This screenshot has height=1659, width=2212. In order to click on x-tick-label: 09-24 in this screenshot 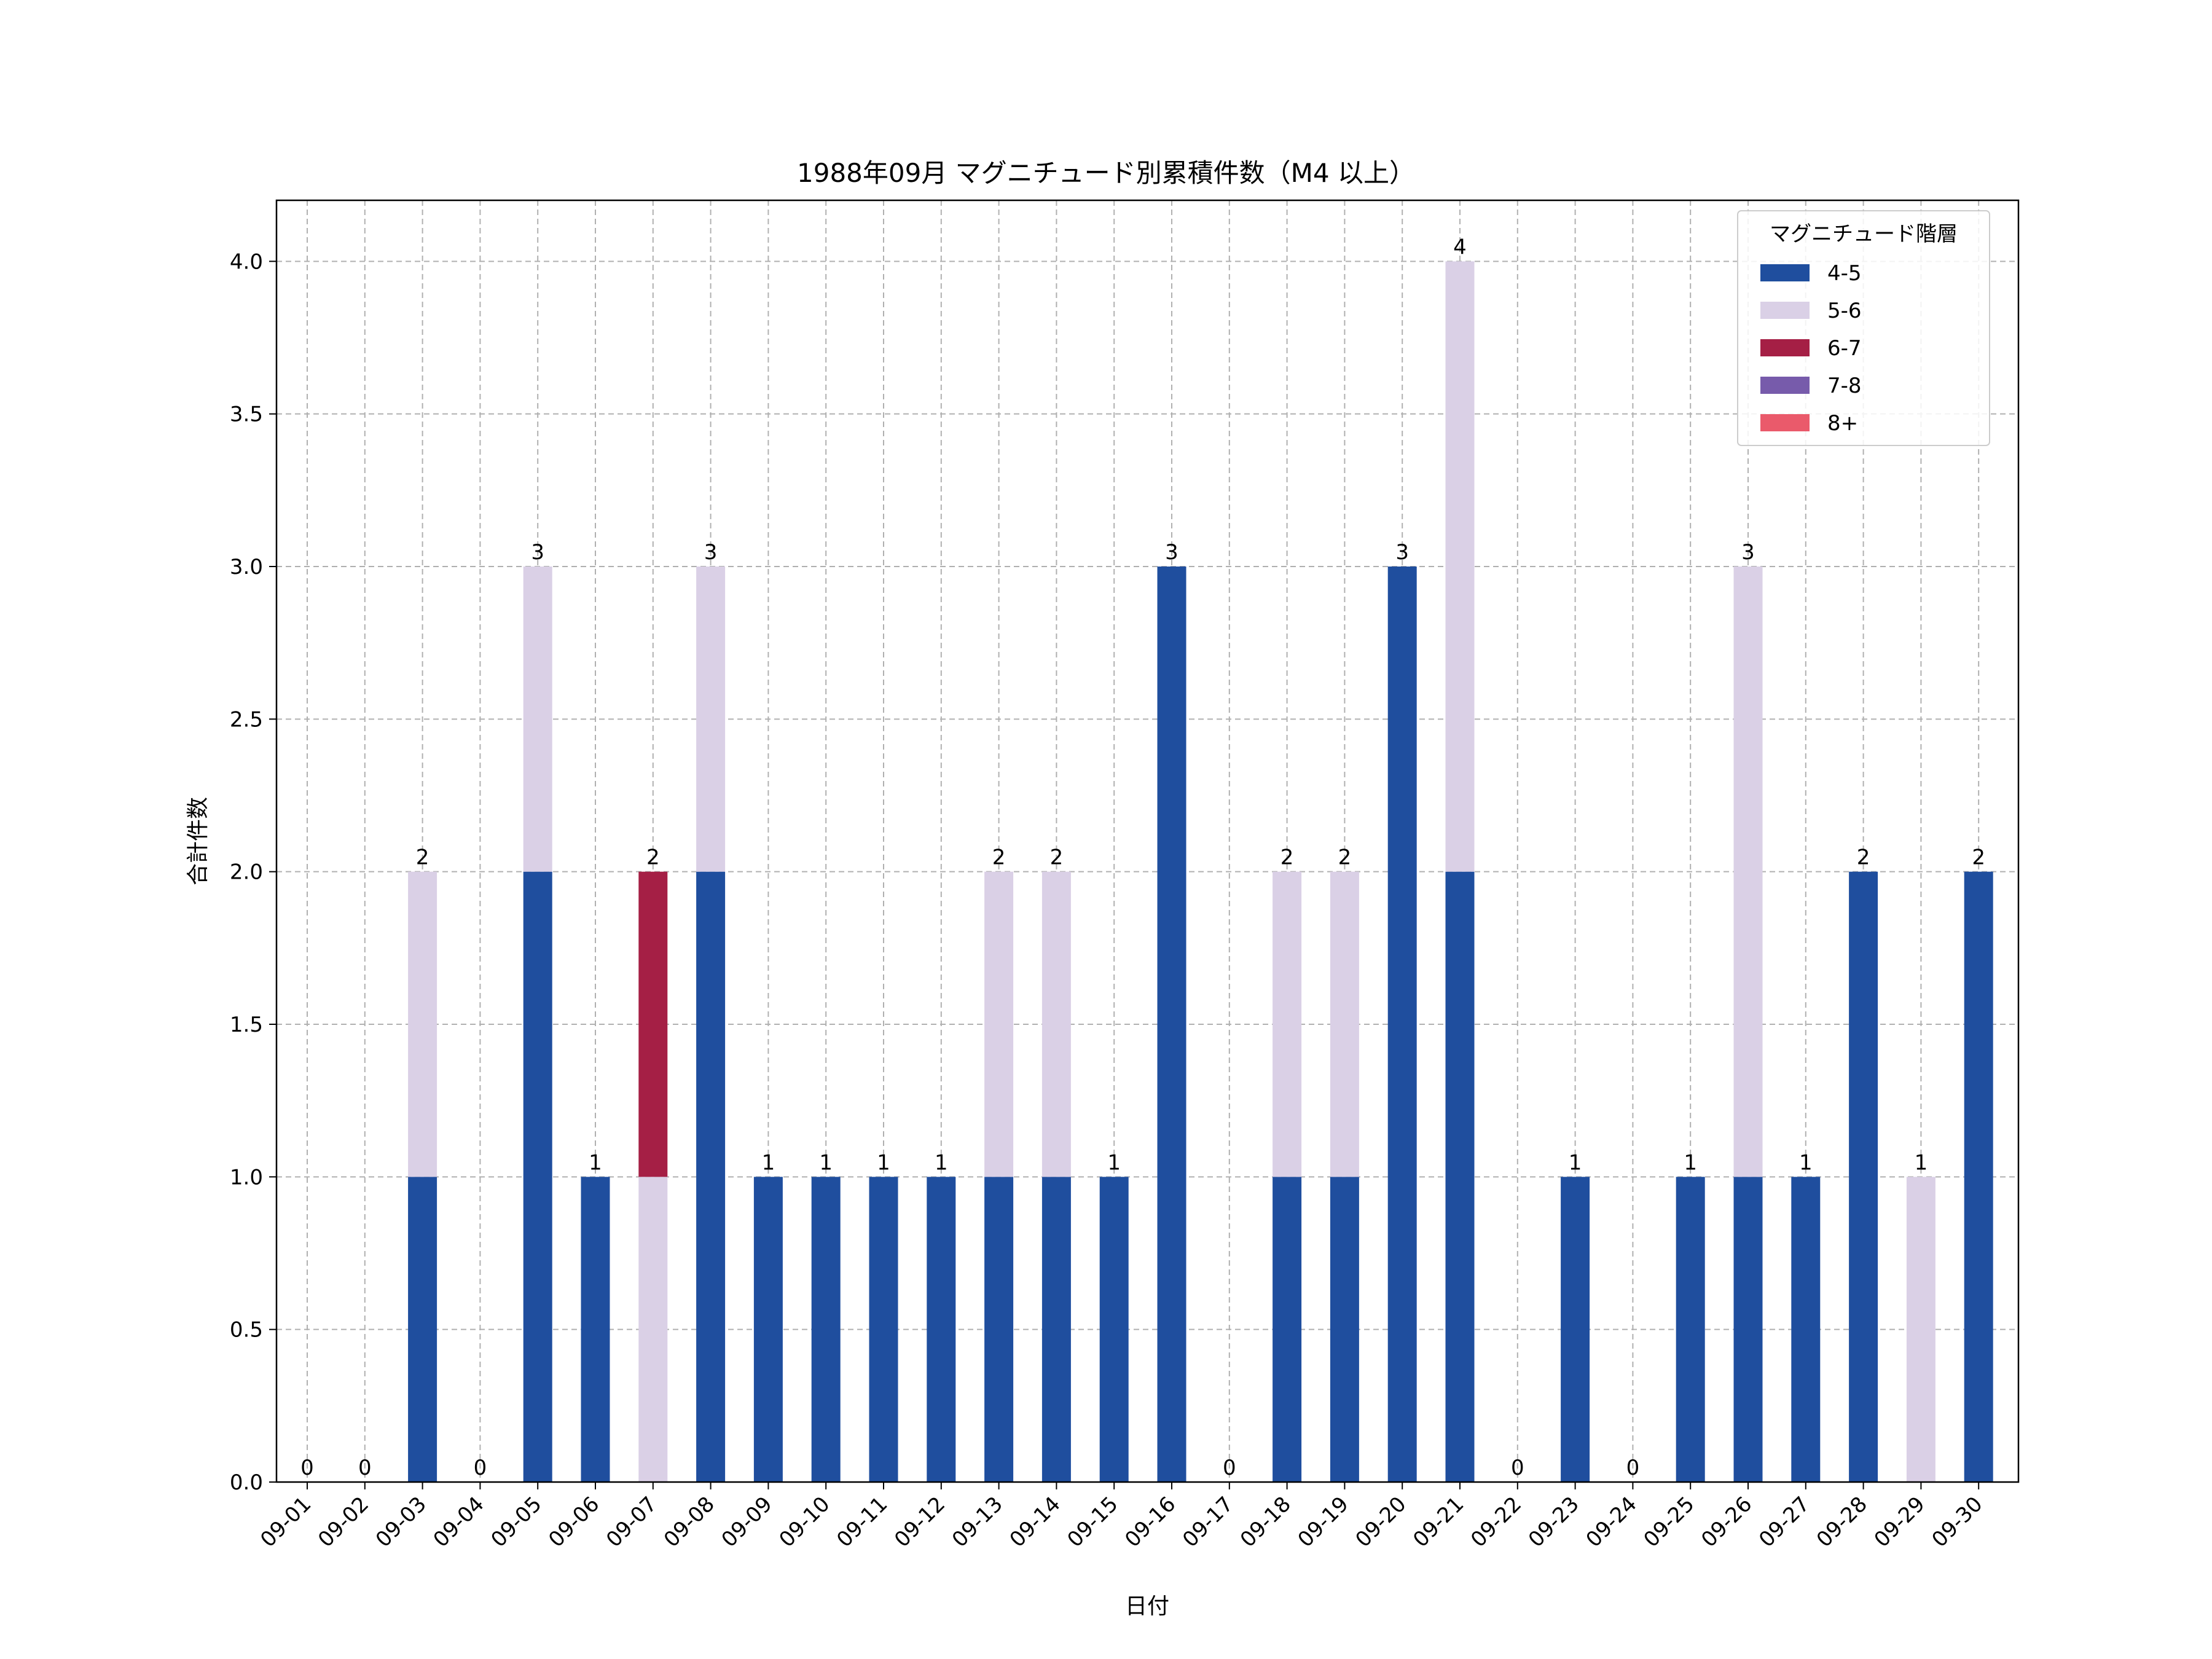, I will do `click(1612, 1522)`.